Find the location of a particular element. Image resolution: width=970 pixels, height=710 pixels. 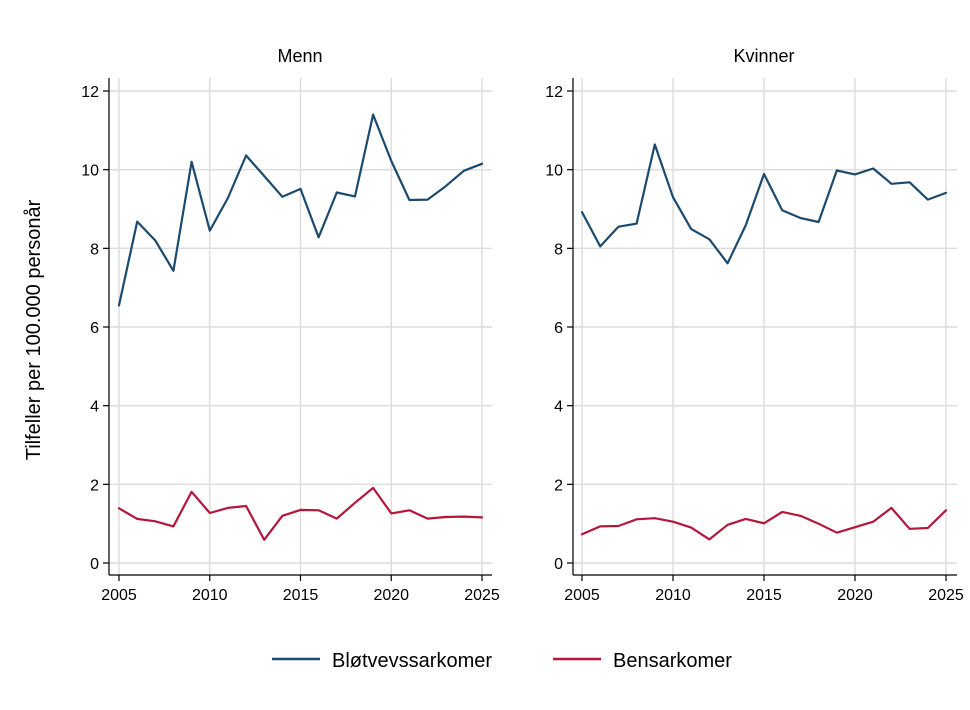

legend: Bløtvevssarkomer Bensarkomer is located at coordinates (502, 661).